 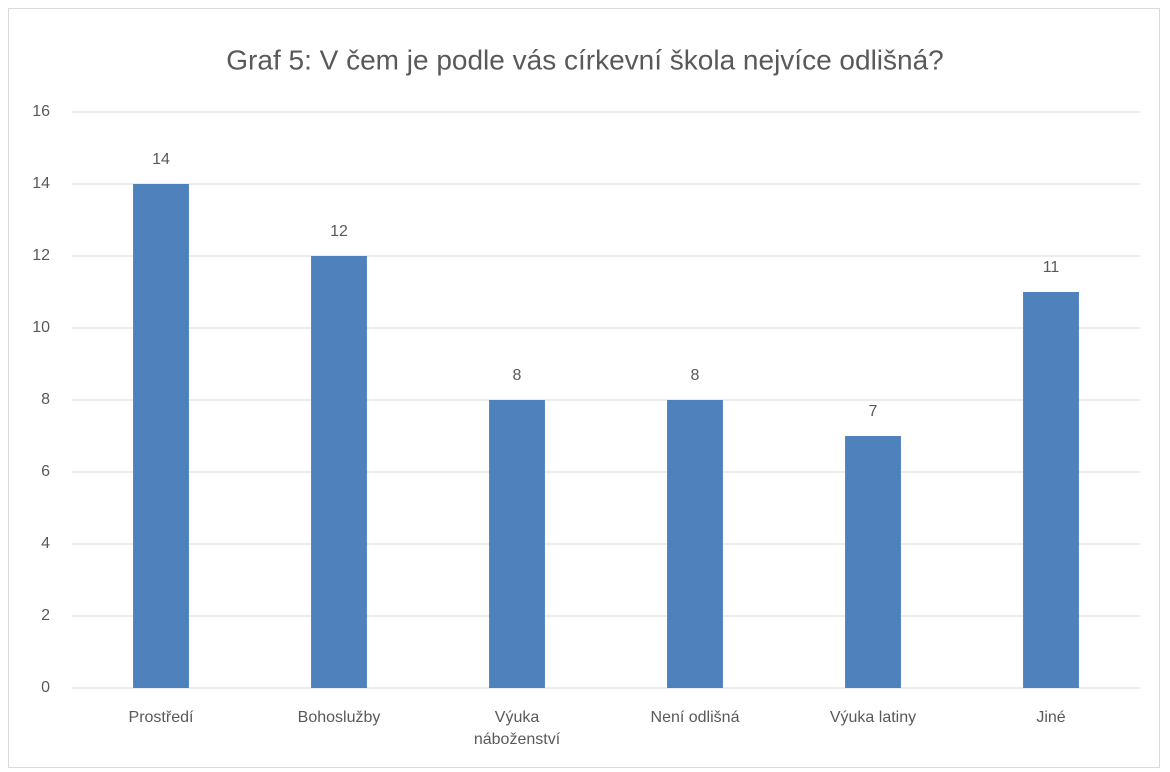 What do you see at coordinates (517, 728) in the screenshot?
I see `x-tick-label: Výuka náboženství` at bounding box center [517, 728].